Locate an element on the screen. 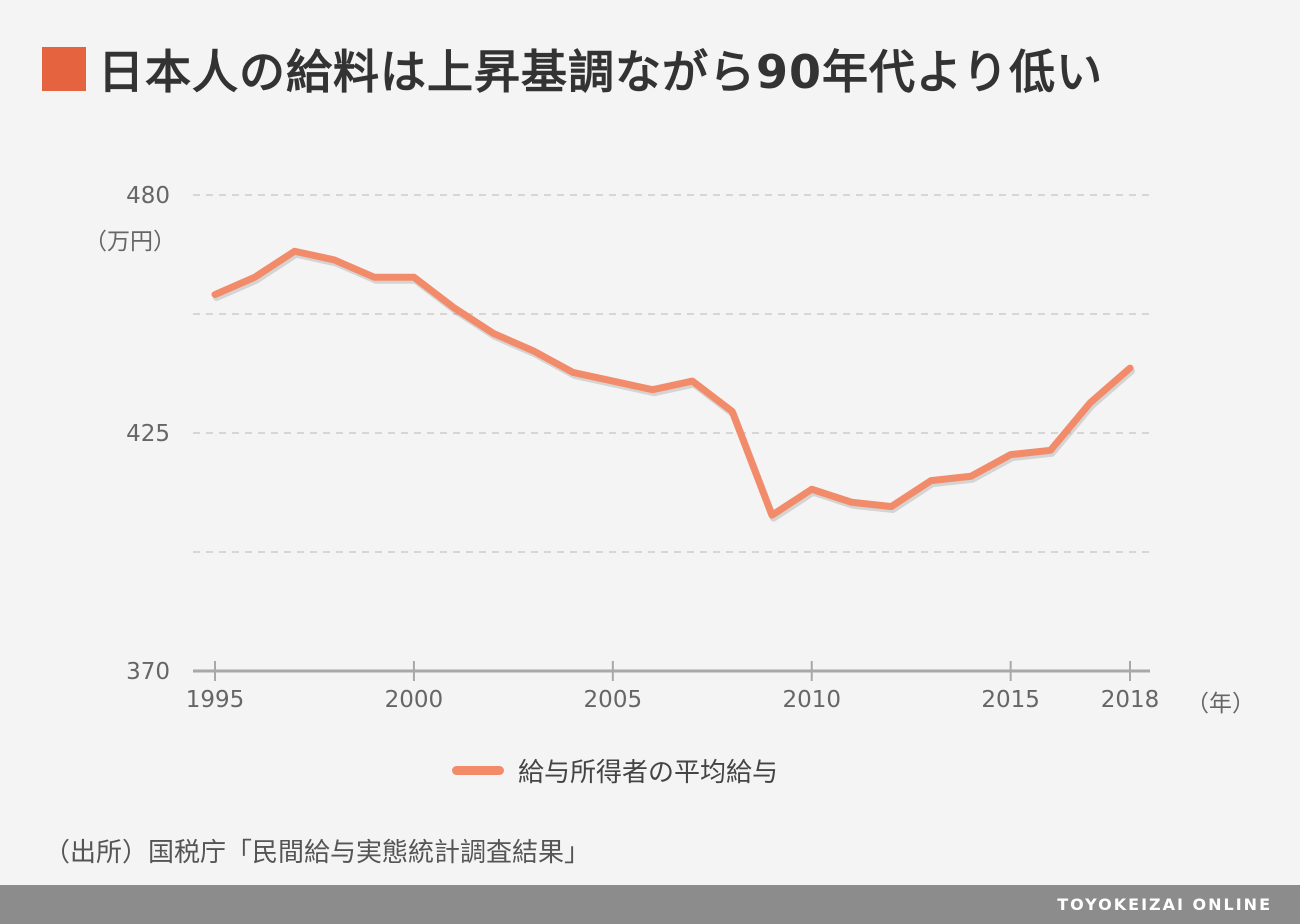 The image size is (1300, 924). chart-legend: 給与所得者の平均給与 is located at coordinates (615, 770).